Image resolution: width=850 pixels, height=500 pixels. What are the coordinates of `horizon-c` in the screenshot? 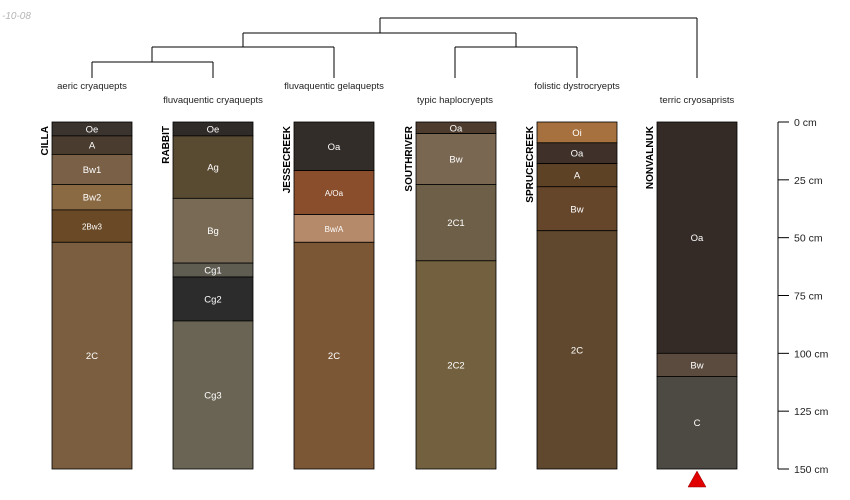 It's located at (697, 423).